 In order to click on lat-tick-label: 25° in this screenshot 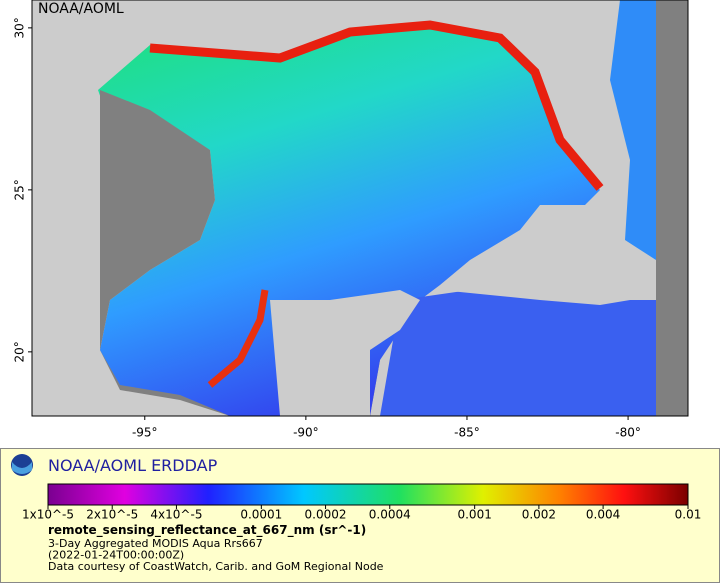, I will do `click(20, 189)`.